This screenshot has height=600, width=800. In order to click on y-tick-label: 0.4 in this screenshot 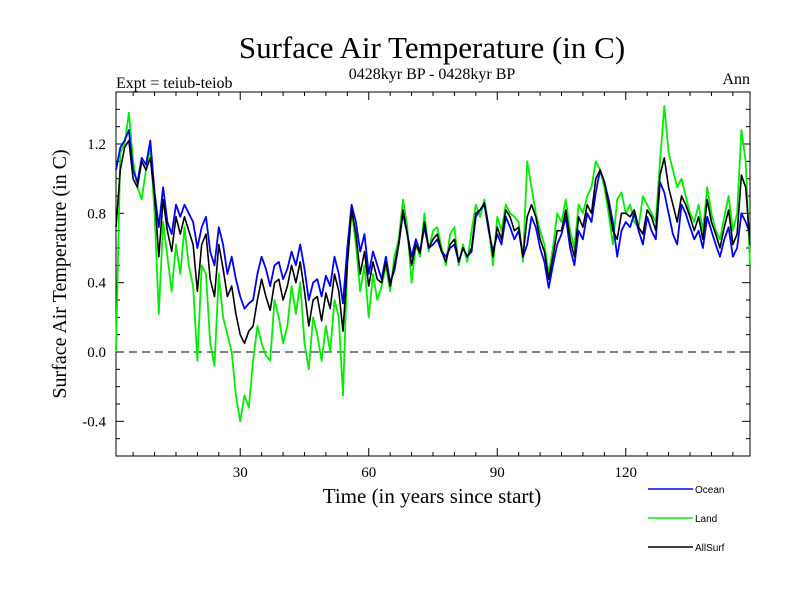, I will do `click(96, 284)`.